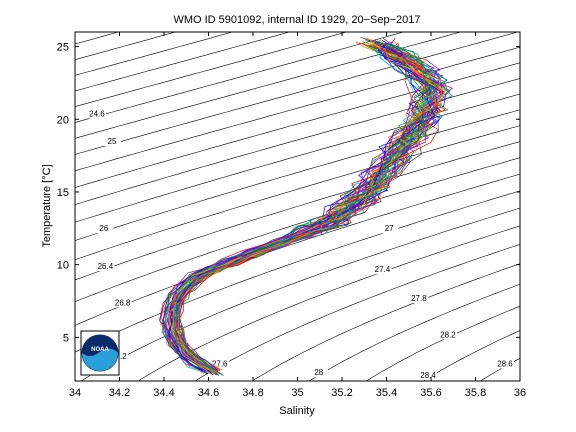 The width and height of the screenshot is (576, 432). What do you see at coordinates (386, 393) in the screenshot?
I see `x-tick-label: 35.4` at bounding box center [386, 393].